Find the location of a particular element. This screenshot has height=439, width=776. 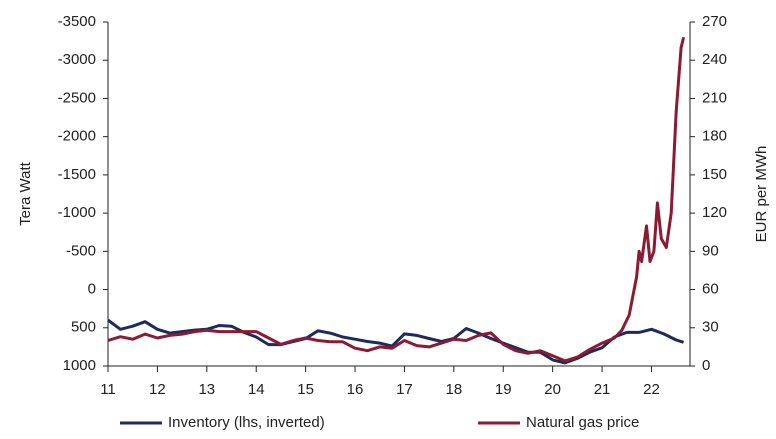

x-tick-label: 11 is located at coordinates (108, 389).